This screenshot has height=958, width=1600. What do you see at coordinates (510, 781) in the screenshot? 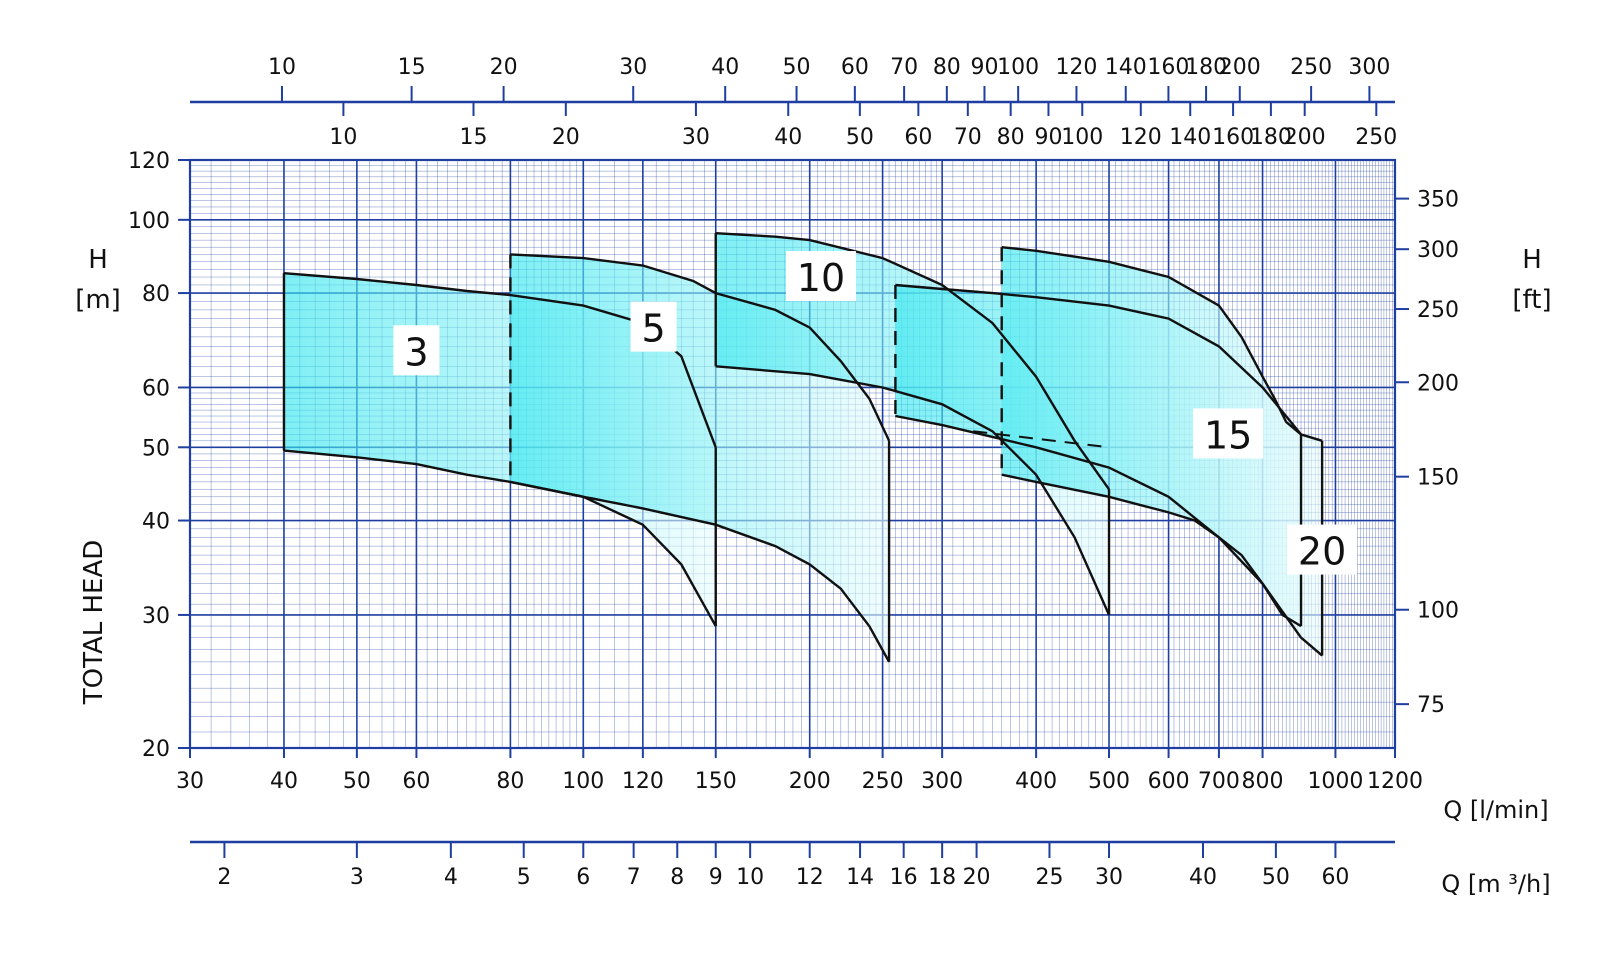
I see `x-tick-label: 80` at bounding box center [510, 781].